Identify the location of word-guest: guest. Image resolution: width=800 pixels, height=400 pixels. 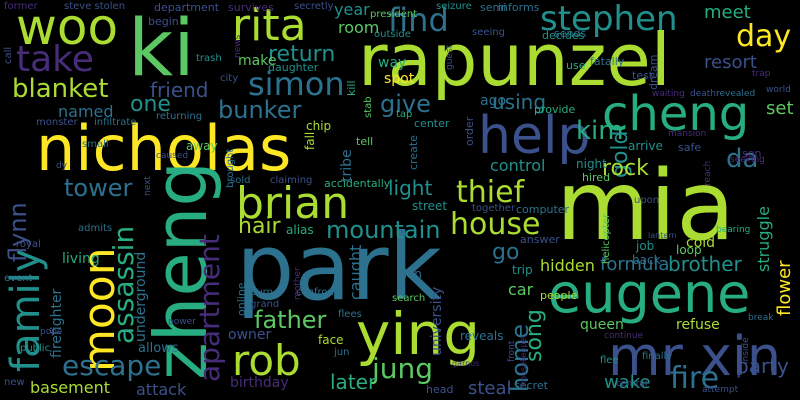
(450, 57).